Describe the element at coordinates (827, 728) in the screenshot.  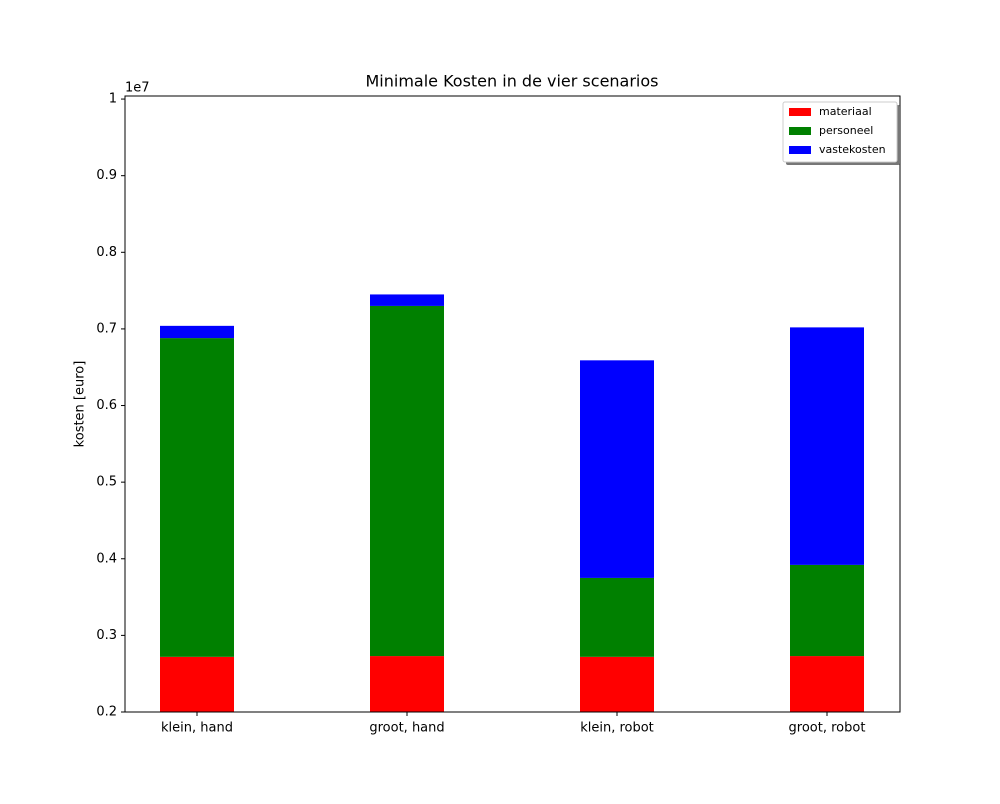
I see `x-tick-label: groot, robot` at that location.